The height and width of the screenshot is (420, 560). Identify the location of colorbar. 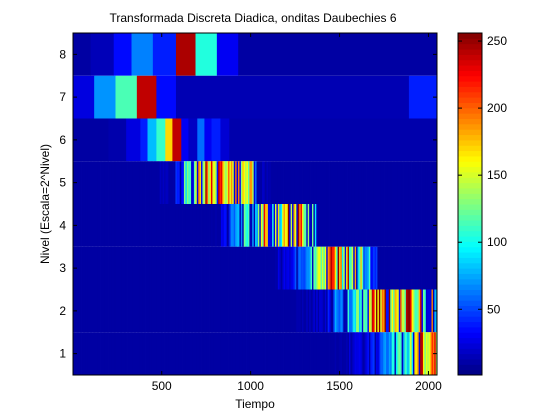
(470, 204).